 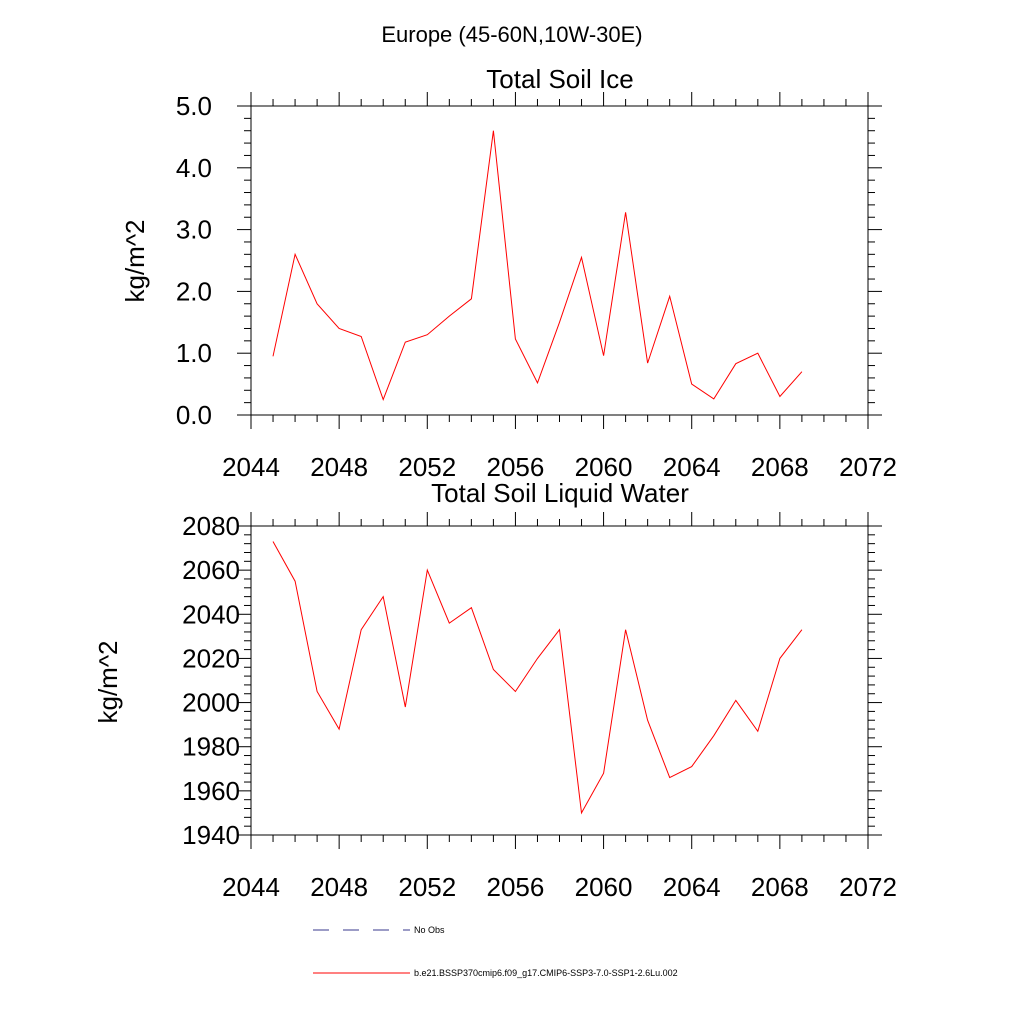 I want to click on y-tick-label: 2000, so click(x=211, y=703).